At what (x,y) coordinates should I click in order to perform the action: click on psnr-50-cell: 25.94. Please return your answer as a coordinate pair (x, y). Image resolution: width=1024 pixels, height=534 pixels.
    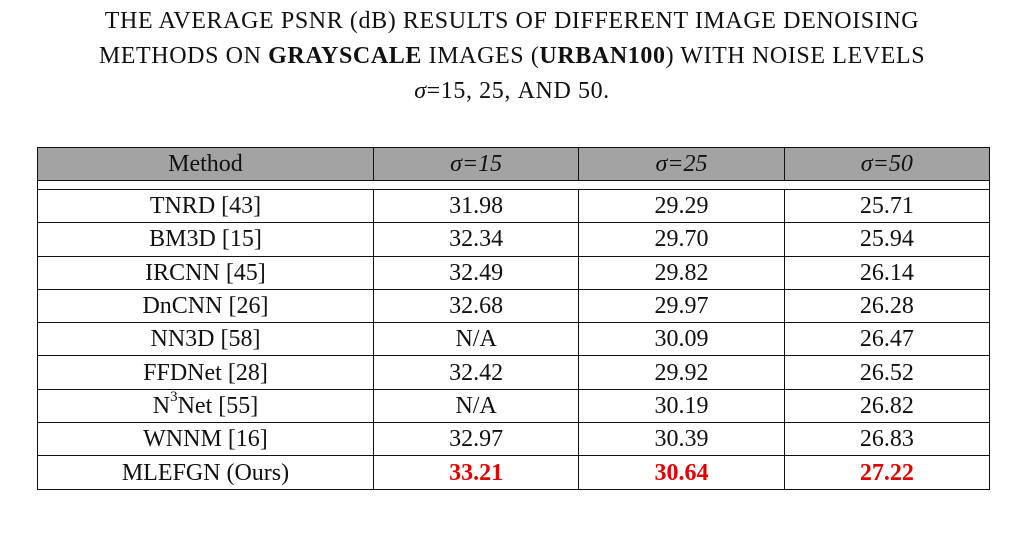
    Looking at the image, I should click on (887, 239).